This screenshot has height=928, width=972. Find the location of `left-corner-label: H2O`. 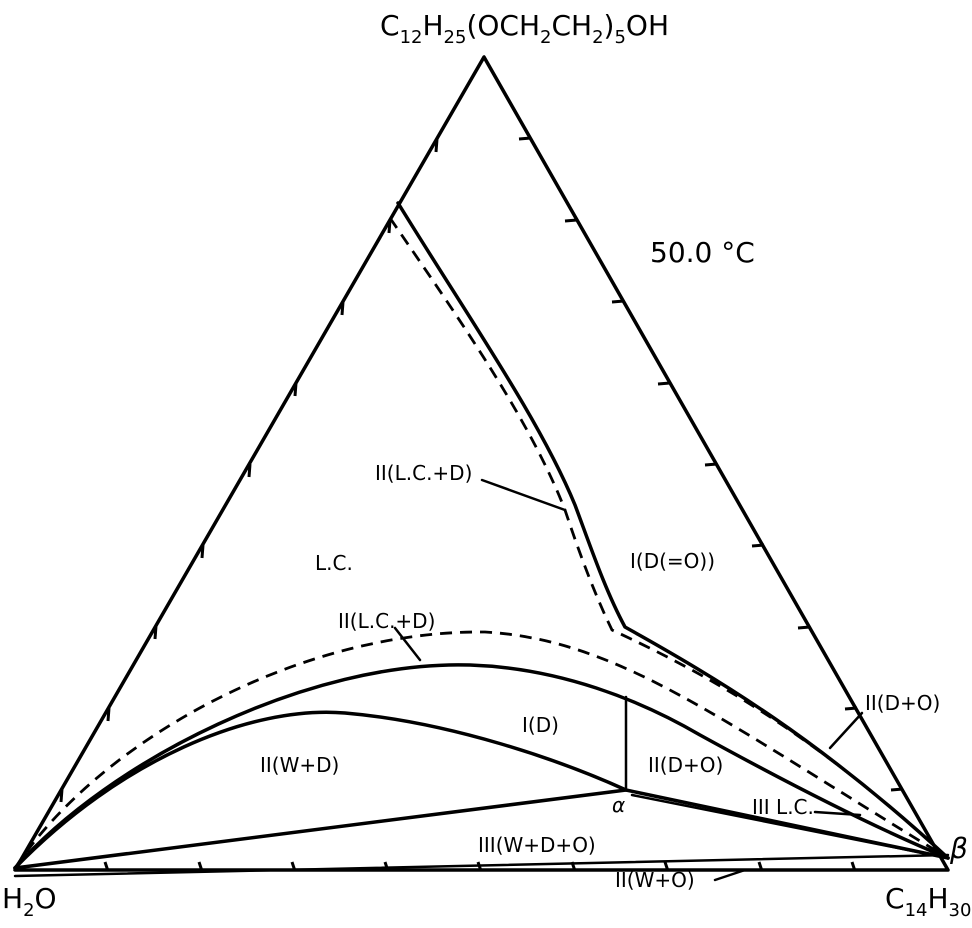

left-corner-label: H2O is located at coordinates (29, 901).